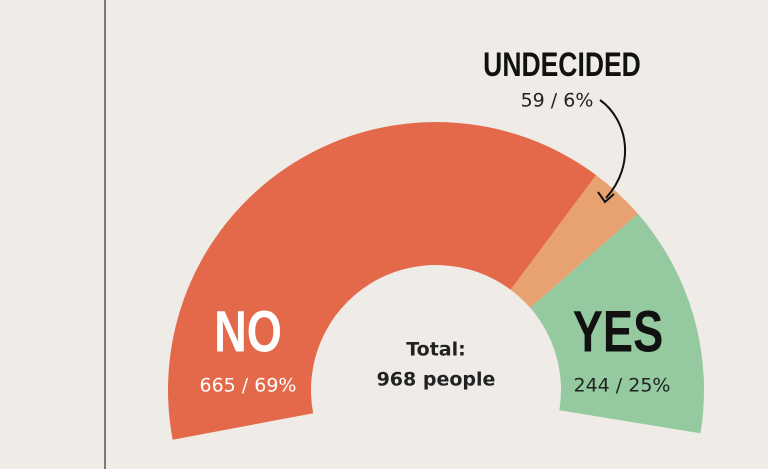 This screenshot has width=768, height=469. Describe the element at coordinates (622, 386) in the screenshot. I see `value-label: 244 / 25%` at that location.